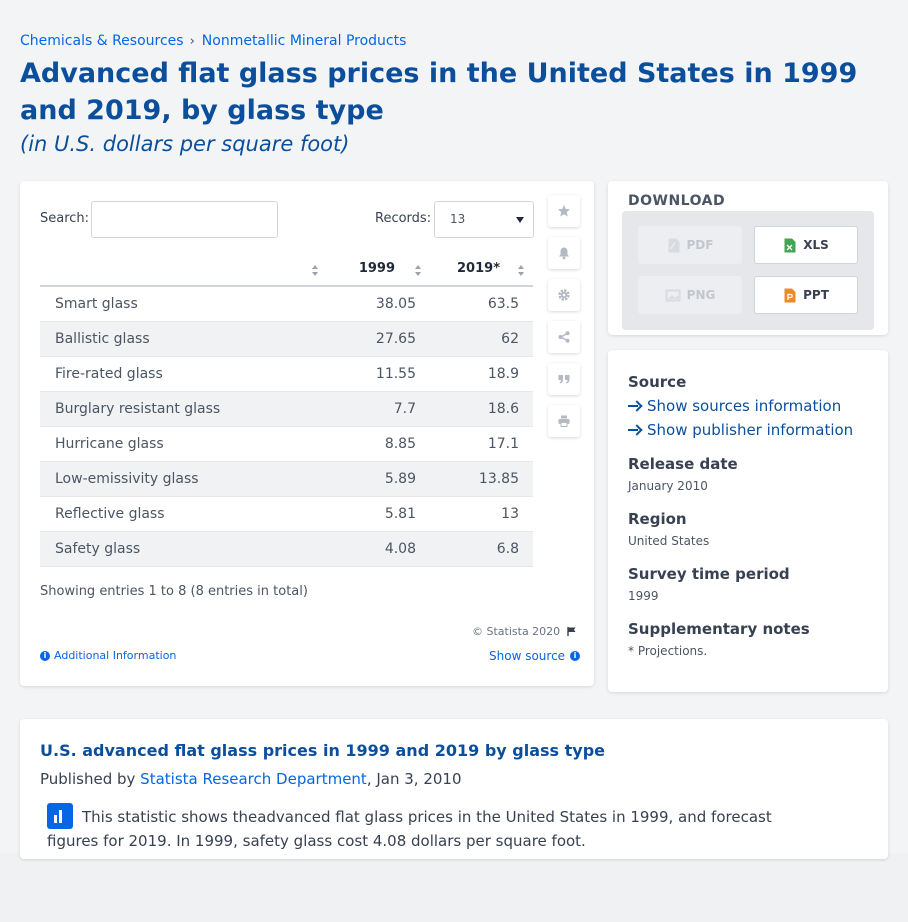 The image size is (908, 922). What do you see at coordinates (674, 245) in the screenshot?
I see `pdf-file-icon` at bounding box center [674, 245].